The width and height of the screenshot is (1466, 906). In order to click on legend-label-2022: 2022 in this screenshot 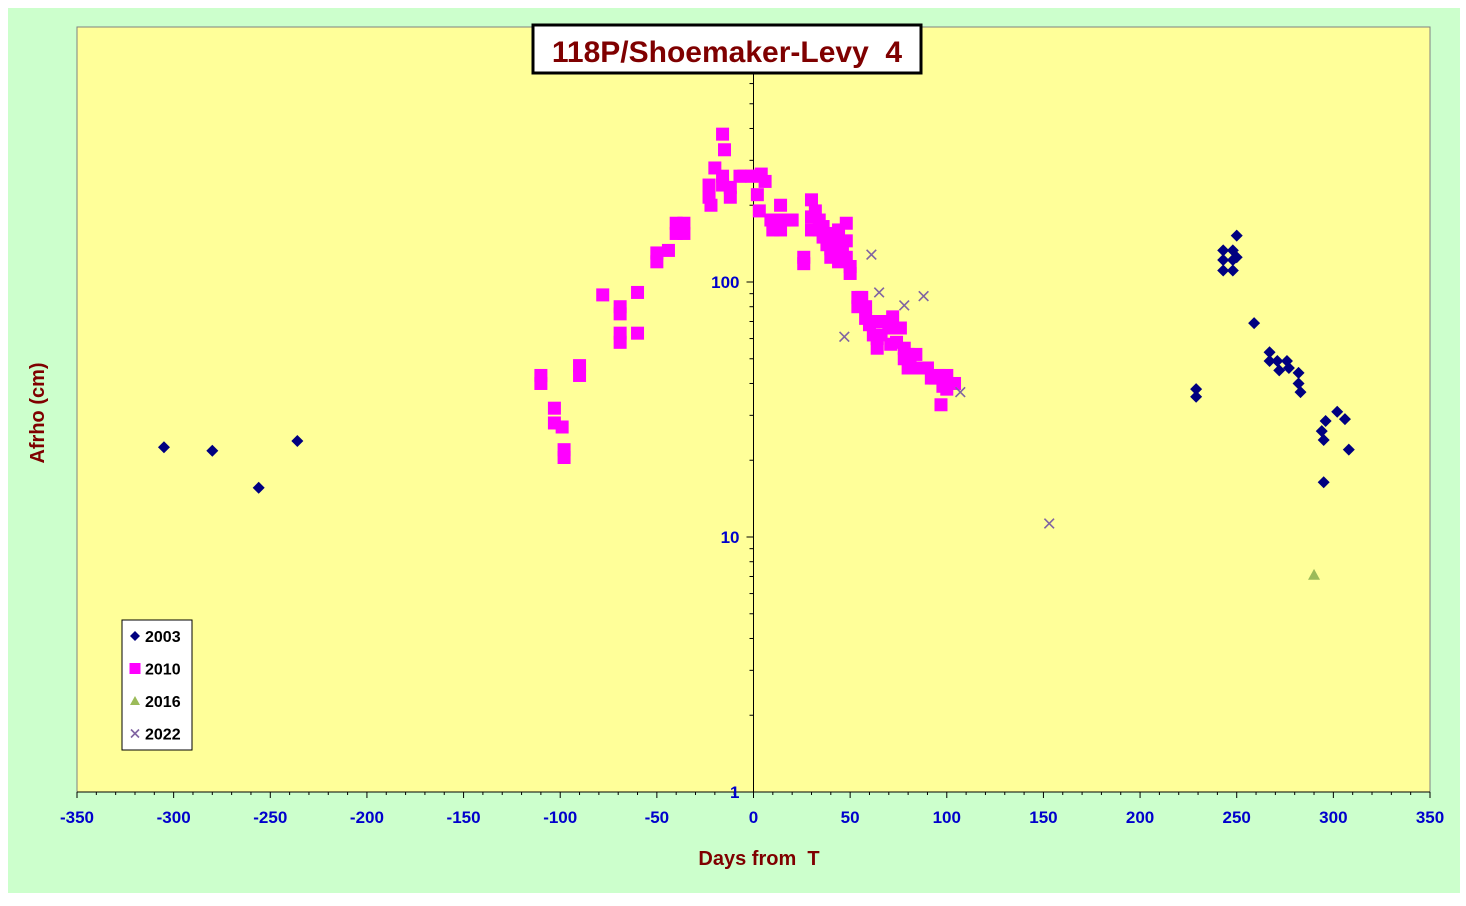, I will do `click(163, 735)`.